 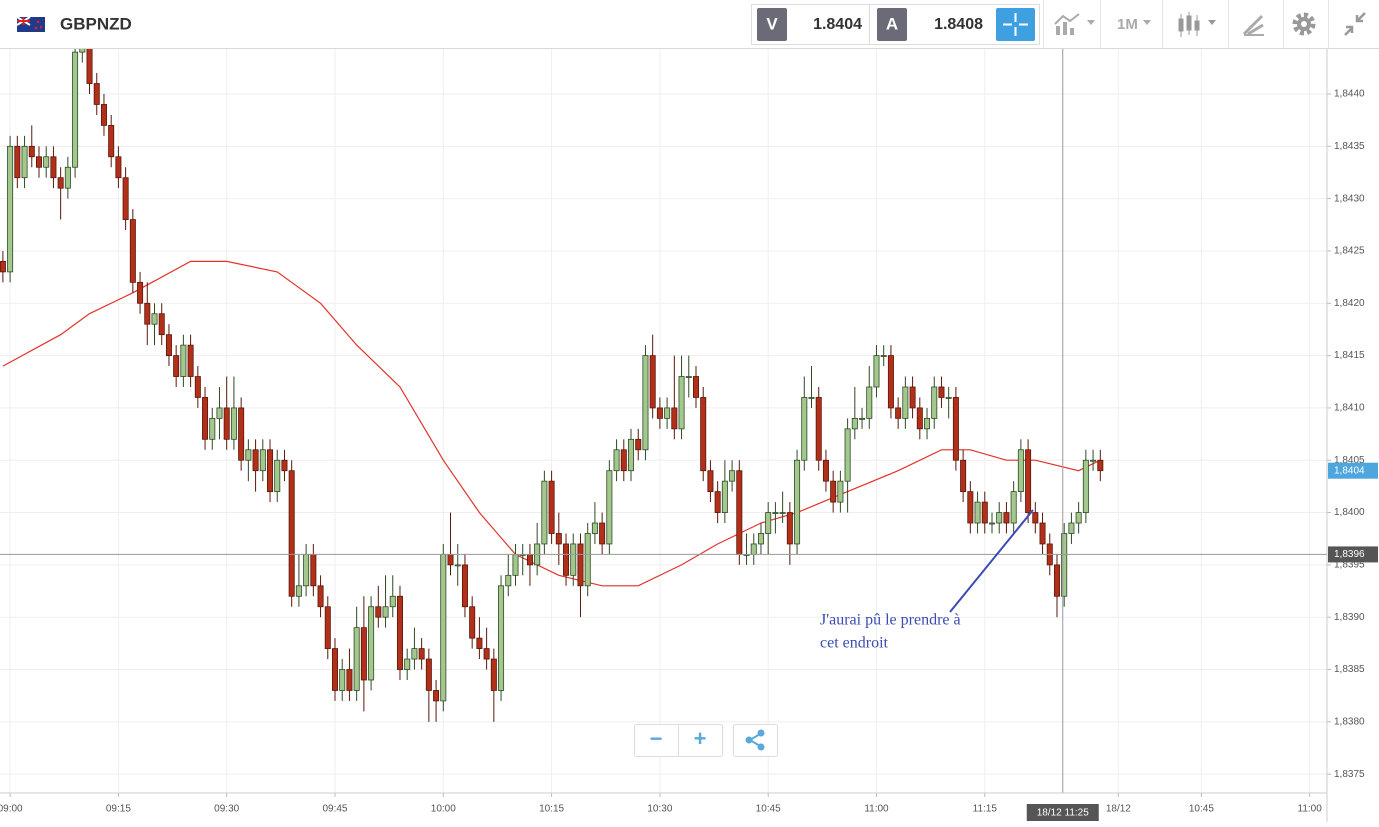 I want to click on x-tick-label: 10:45, so click(x=1201, y=809).